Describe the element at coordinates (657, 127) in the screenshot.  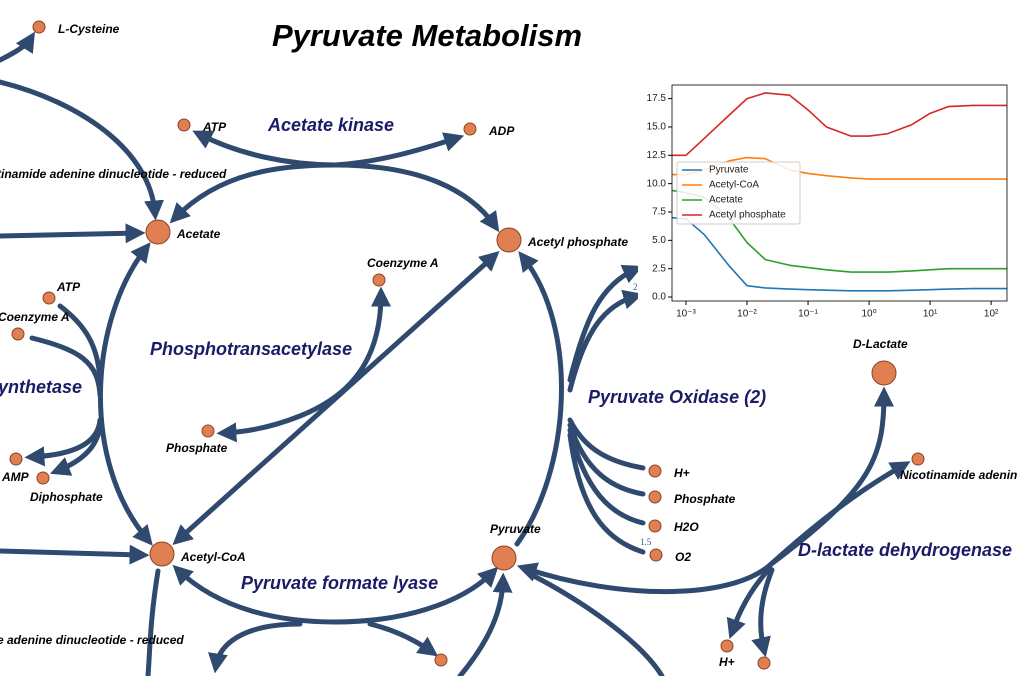
I see `y-tick-label: 15.0` at that location.